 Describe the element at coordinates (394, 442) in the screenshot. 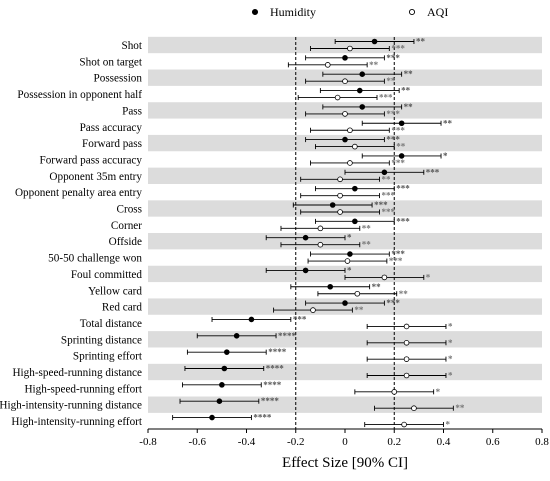

I see `x-tick-label: 0.2` at that location.